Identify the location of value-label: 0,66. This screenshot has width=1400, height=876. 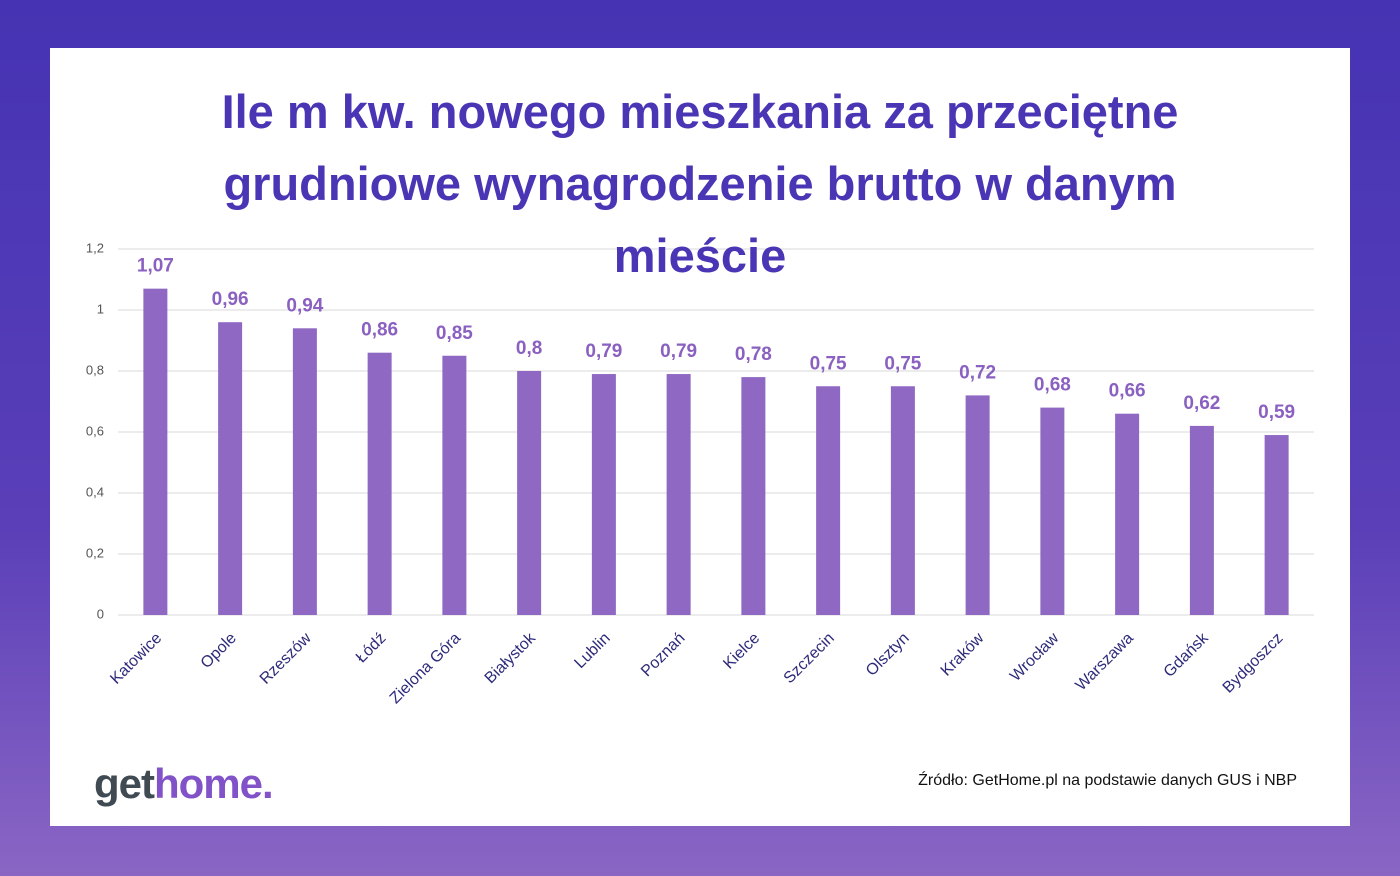
(1127, 391).